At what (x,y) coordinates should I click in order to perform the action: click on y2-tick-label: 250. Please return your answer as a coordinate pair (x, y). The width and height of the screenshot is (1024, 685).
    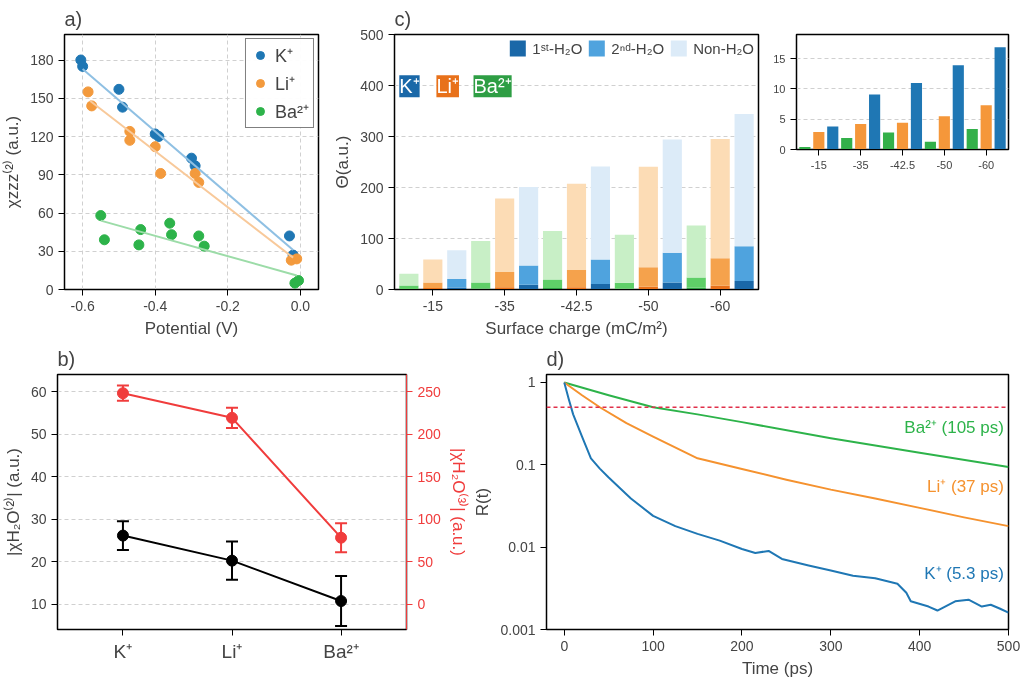
    Looking at the image, I should click on (429, 391).